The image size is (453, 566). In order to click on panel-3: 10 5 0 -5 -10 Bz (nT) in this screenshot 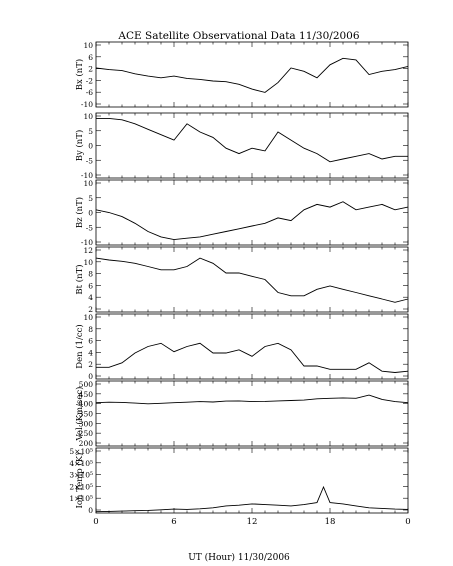, I will do `click(241, 213)`.